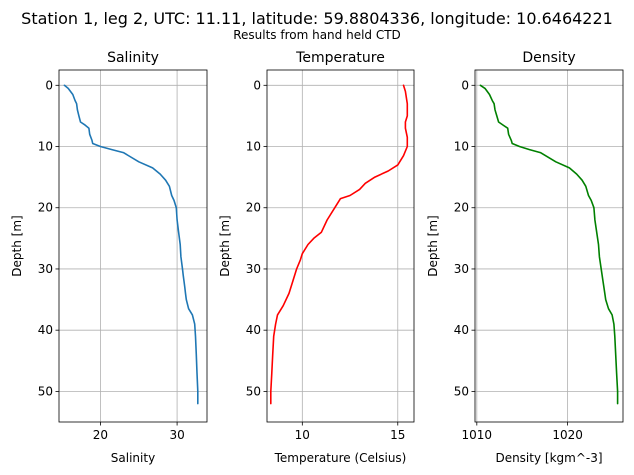  I want to click on figure-subtitle: Results from hand held CTD, so click(317, 35).